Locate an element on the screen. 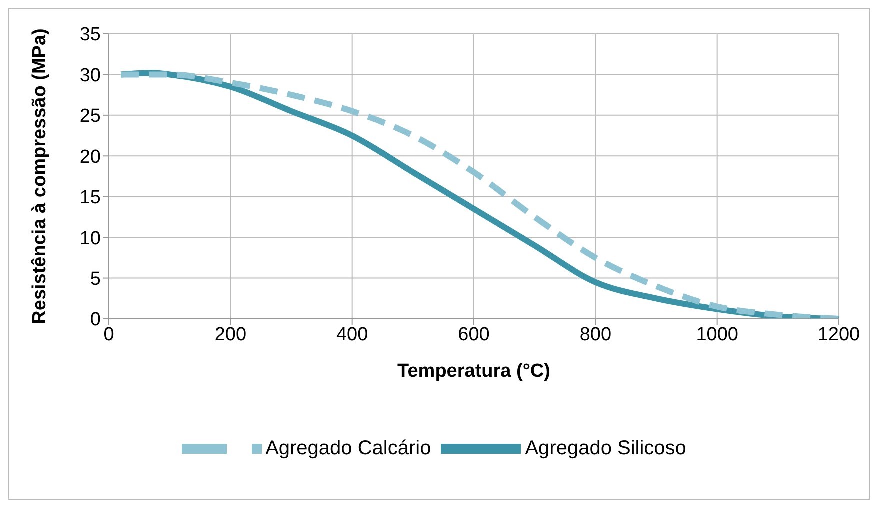  x-tick-label: 400 is located at coordinates (352, 335).